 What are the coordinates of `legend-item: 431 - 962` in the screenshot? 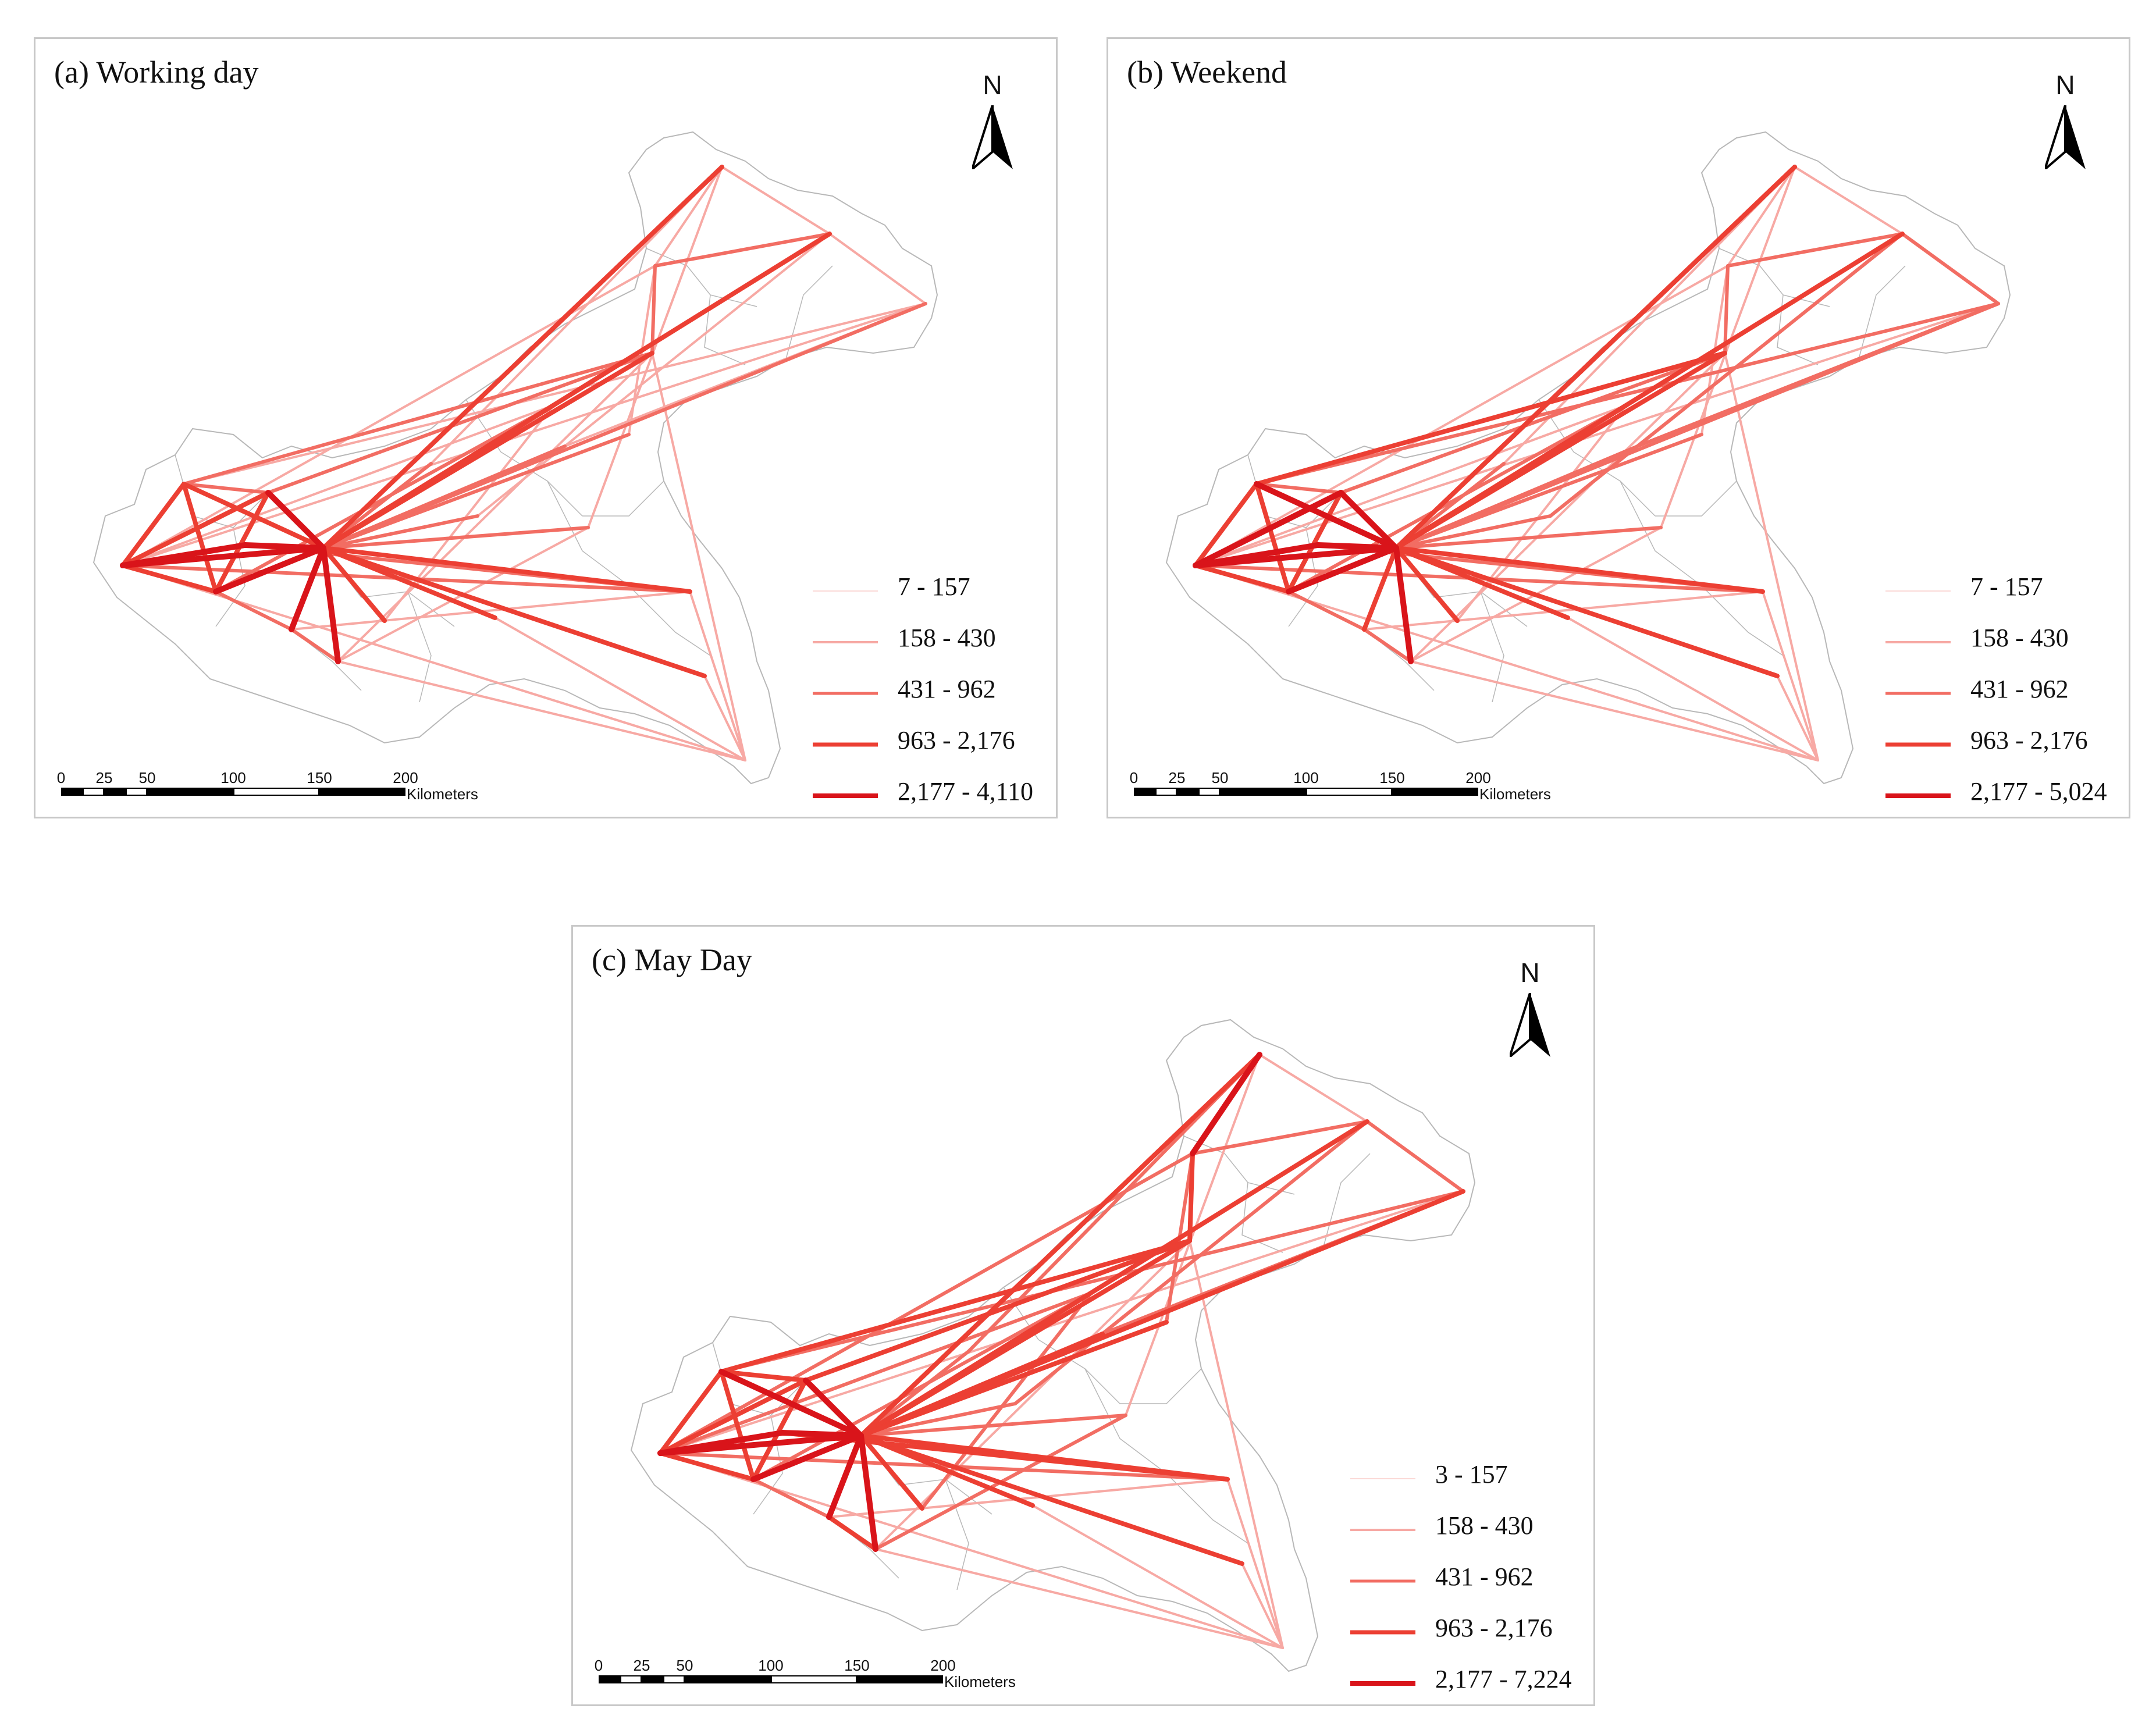 It's located at (1470, 1579).